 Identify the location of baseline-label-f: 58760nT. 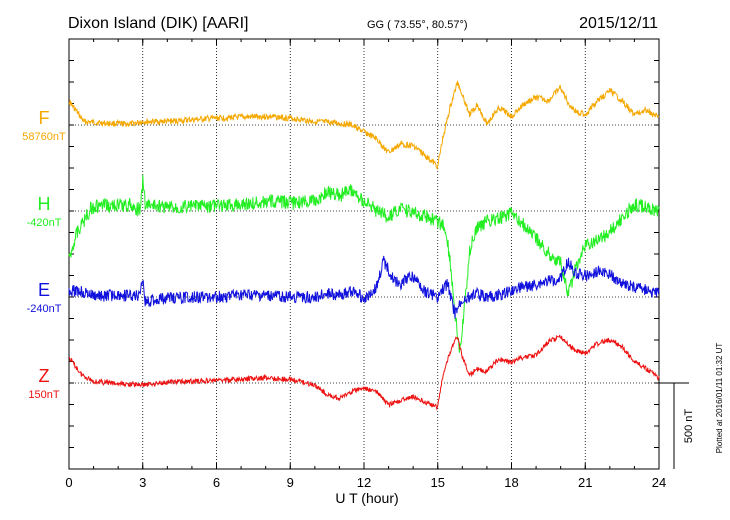
(44, 137).